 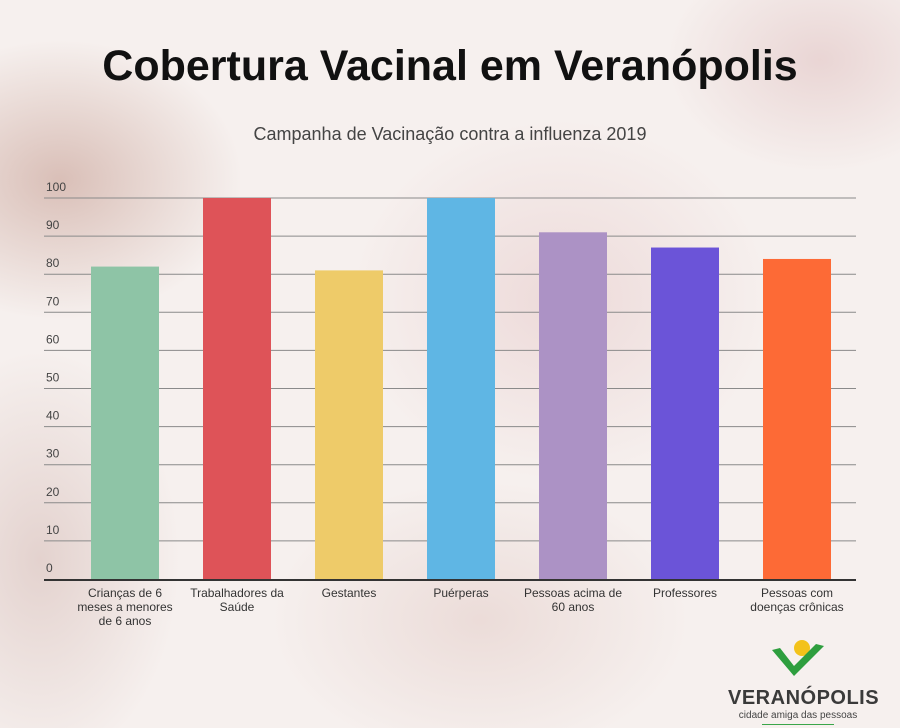 I want to click on veranopolis-logo: VERANÓPOLIS cidade amiga das pessoas, so click(x=804, y=680).